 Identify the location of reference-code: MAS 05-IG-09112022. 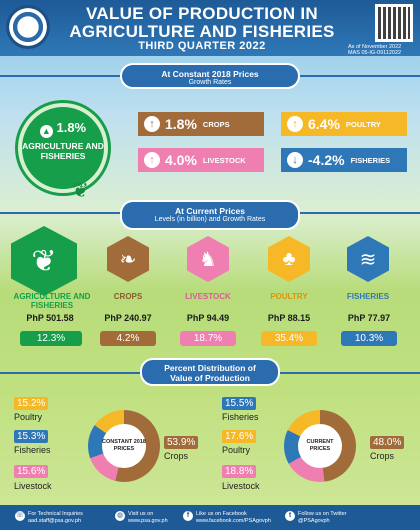
(375, 53).